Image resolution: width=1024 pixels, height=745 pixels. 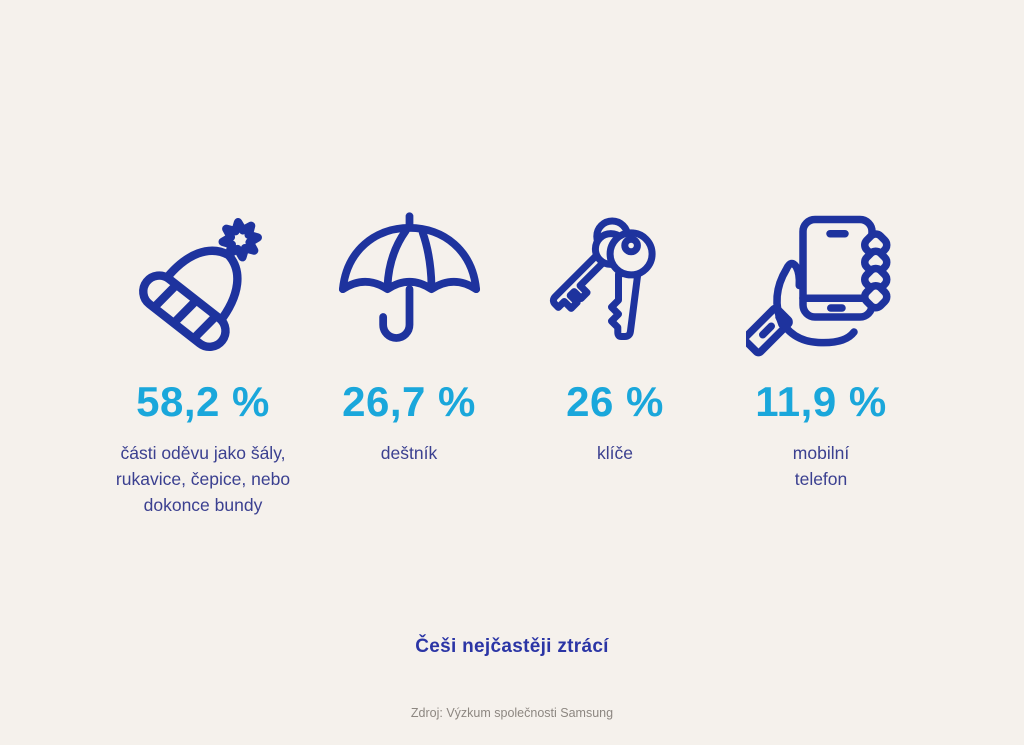 I want to click on stat-value: 58,2 %, so click(x=203, y=401).